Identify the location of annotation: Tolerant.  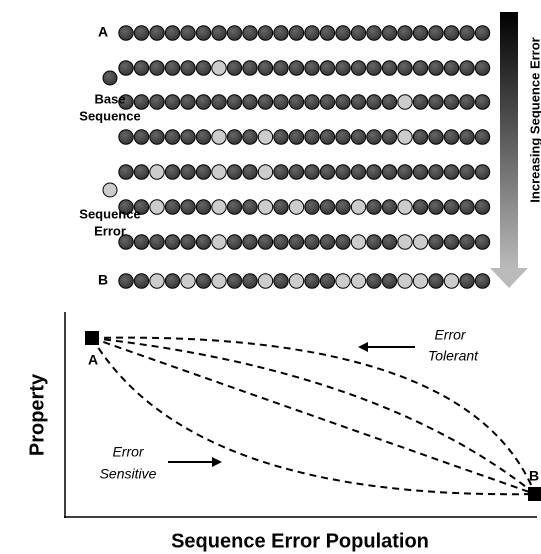
(453, 356).